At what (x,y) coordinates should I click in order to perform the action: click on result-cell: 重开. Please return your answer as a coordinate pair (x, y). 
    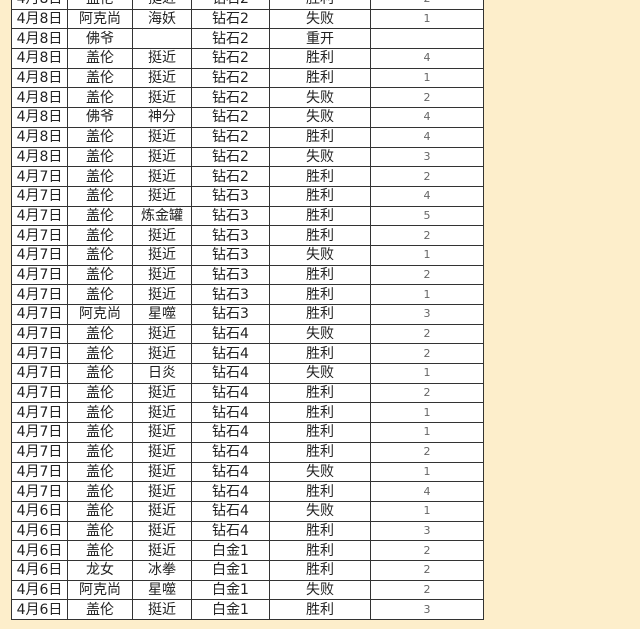
    Looking at the image, I should click on (320, 39).